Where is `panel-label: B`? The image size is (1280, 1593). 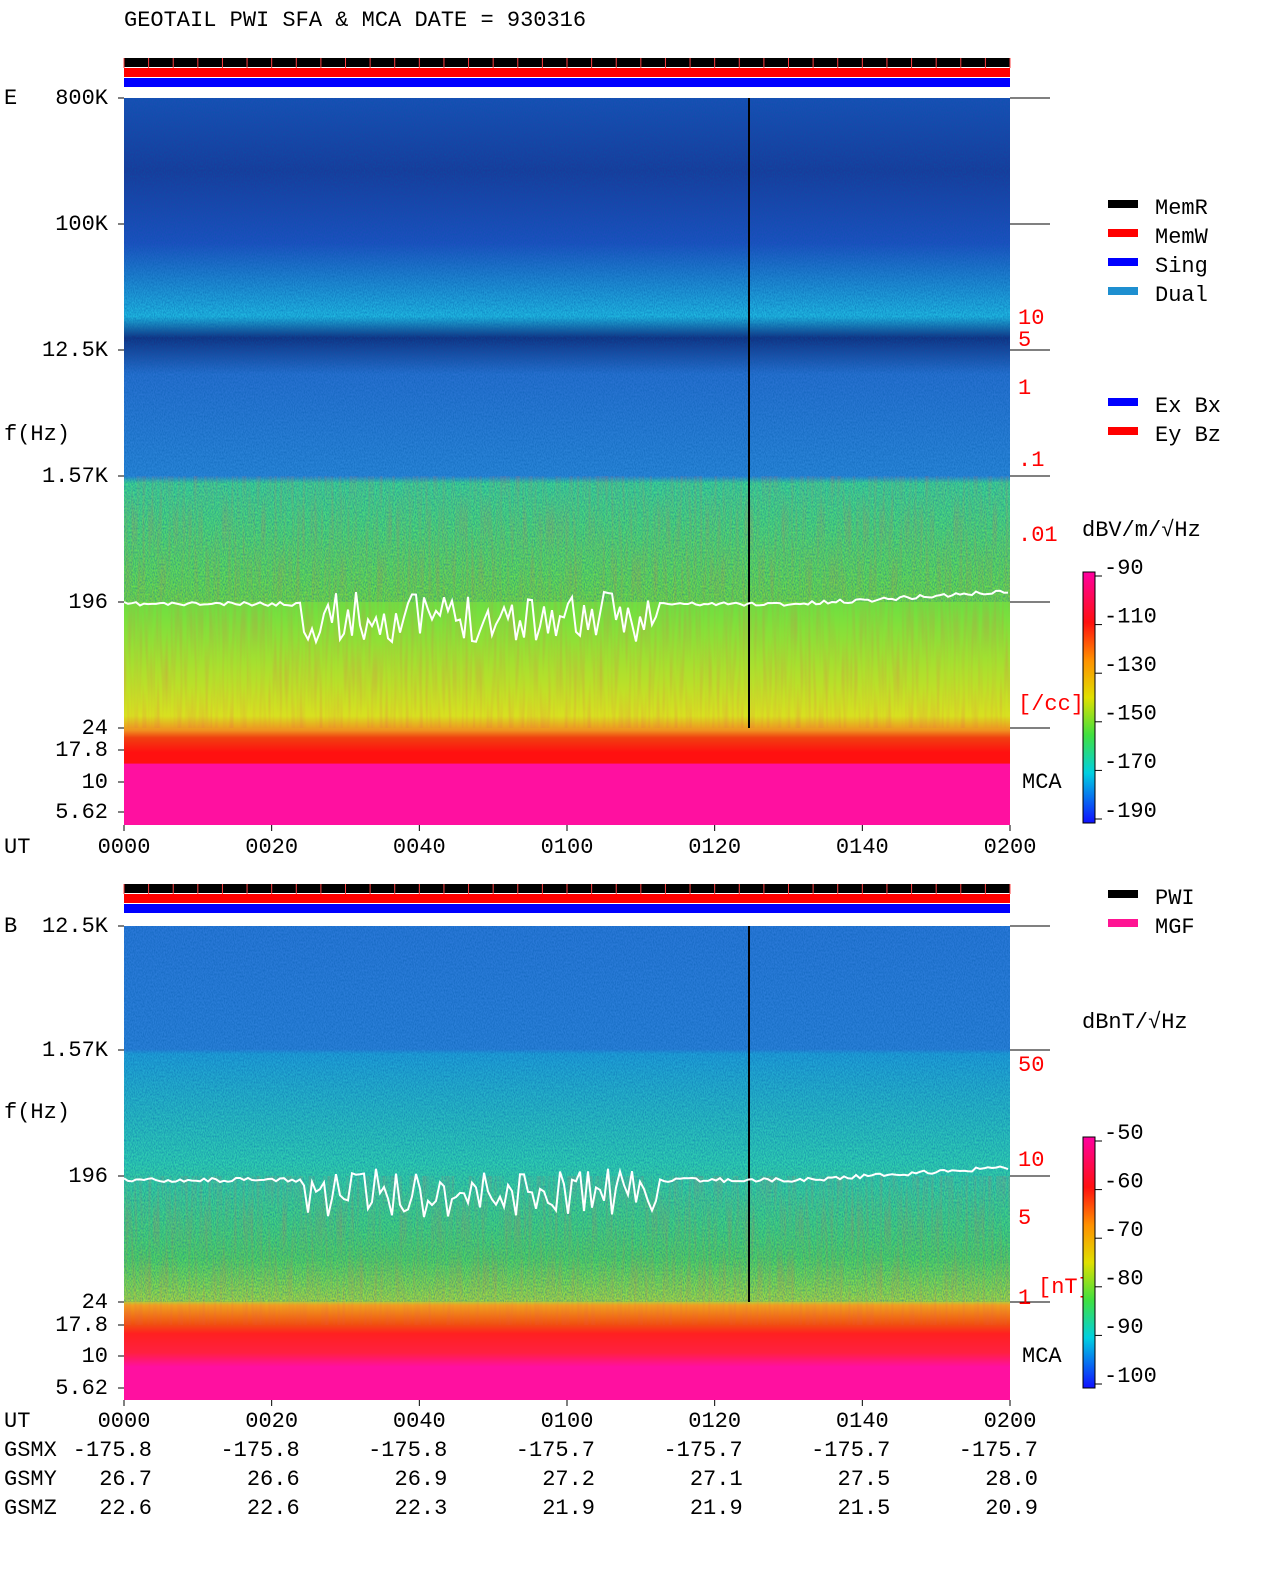
panel-label: B is located at coordinates (10, 926).